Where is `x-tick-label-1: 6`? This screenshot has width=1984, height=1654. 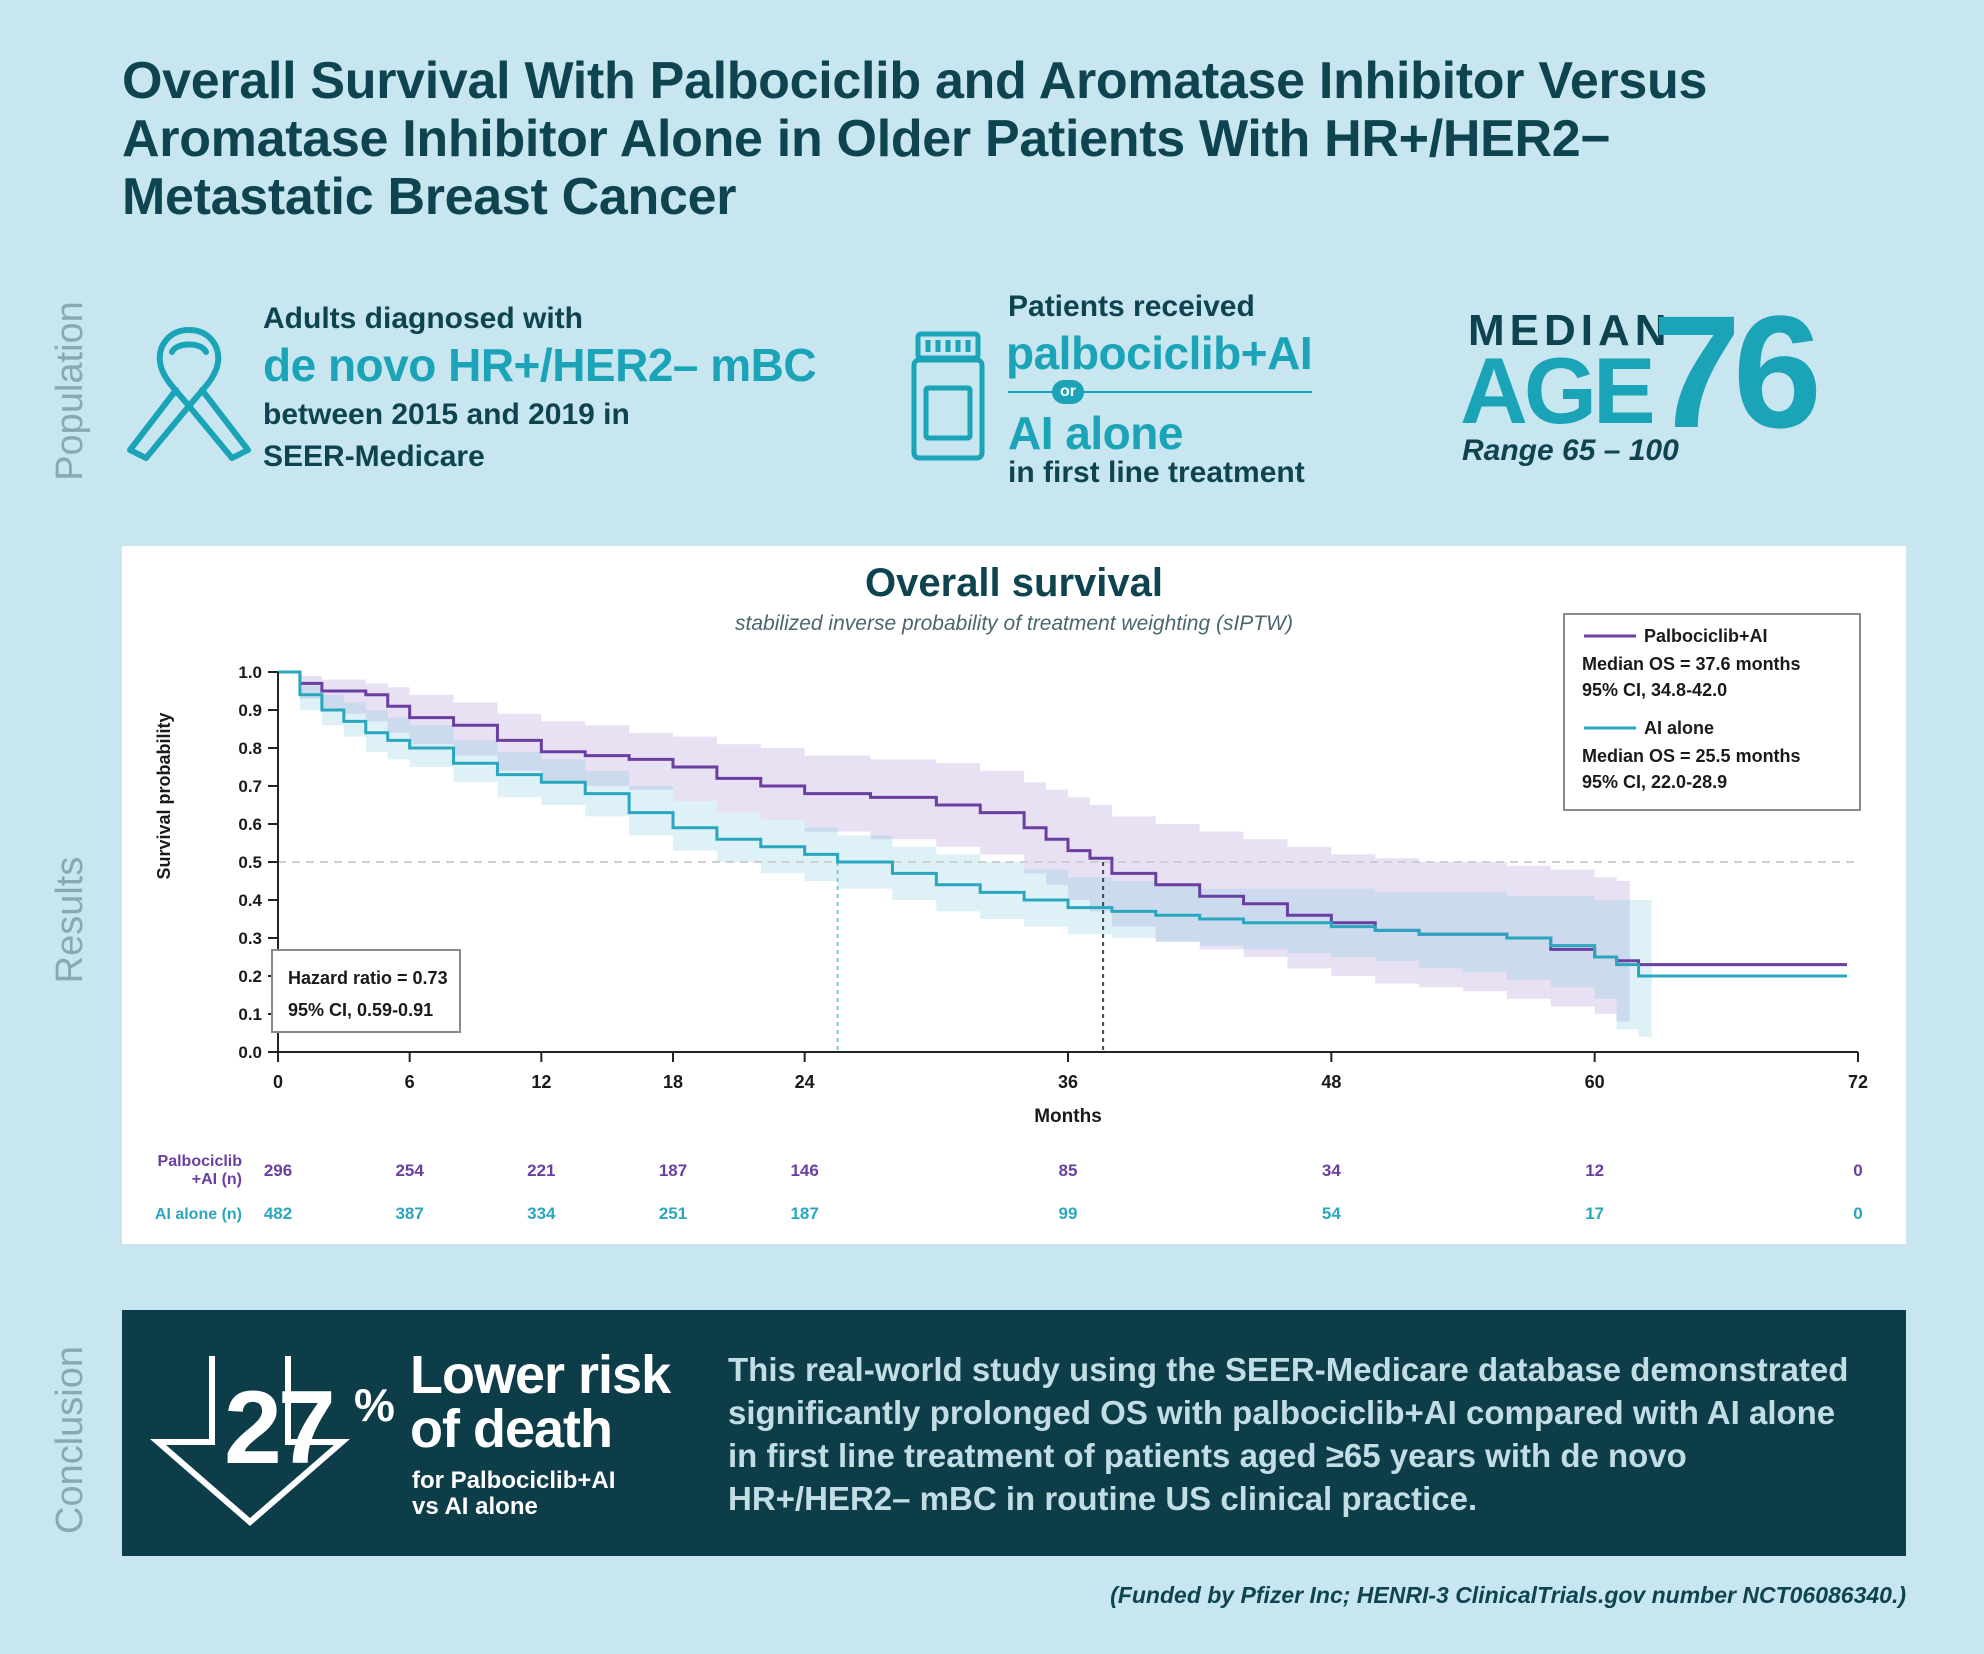 x-tick-label-1: 6 is located at coordinates (410, 1082).